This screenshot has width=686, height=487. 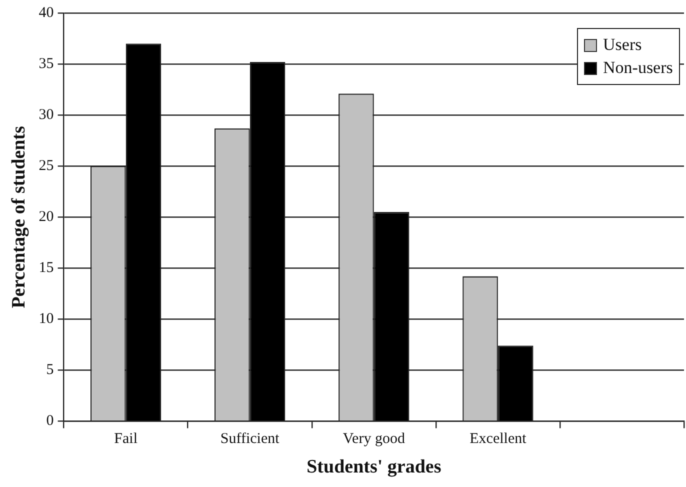 I want to click on y-tick-label: 15, so click(x=46, y=268).